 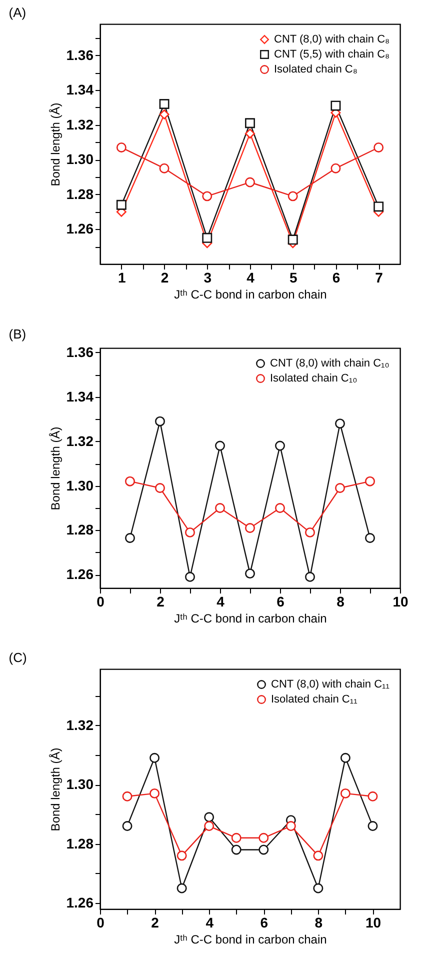 I want to click on chart-title: (B), so click(x=17, y=334).